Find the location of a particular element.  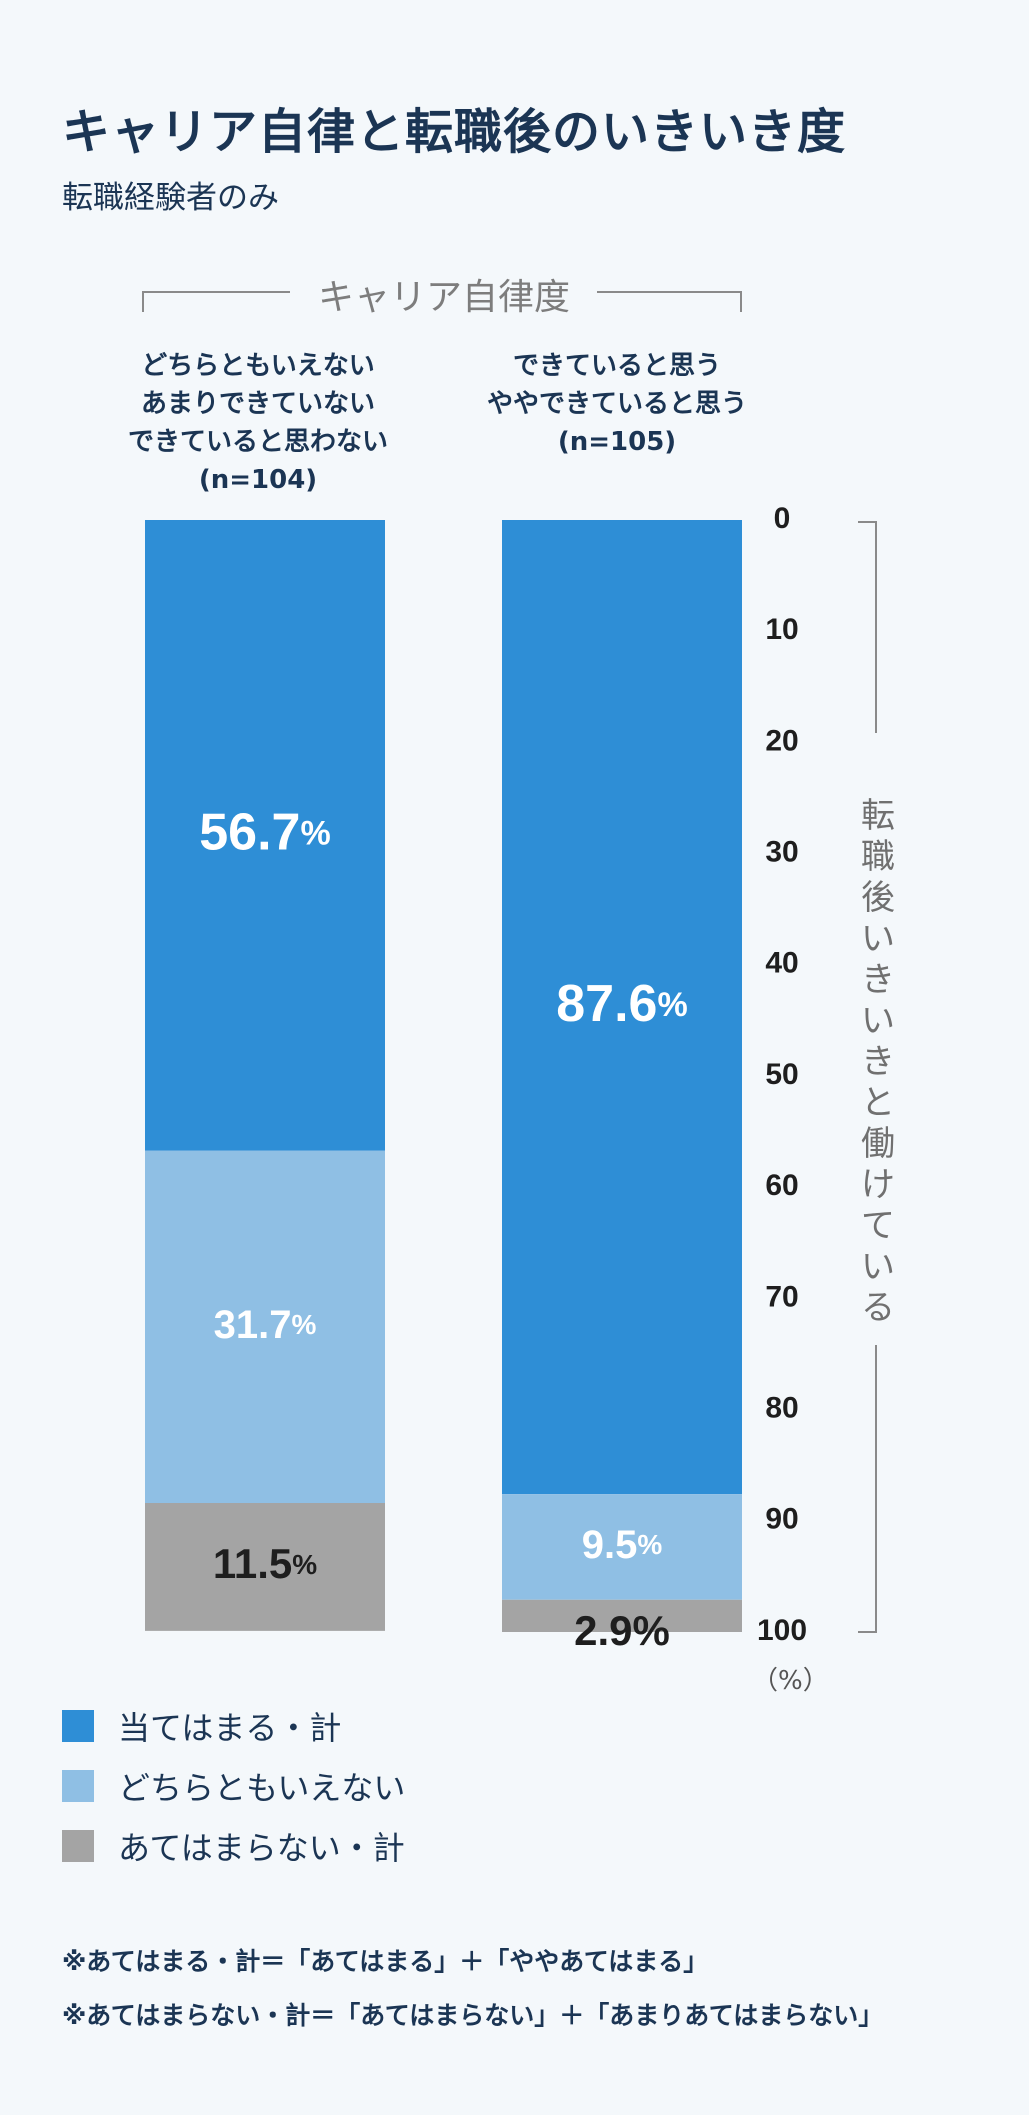

category-label-low-autonomy: どちらともいえない あまりできていない できていると思わない (n=104) is located at coordinates (258, 423).